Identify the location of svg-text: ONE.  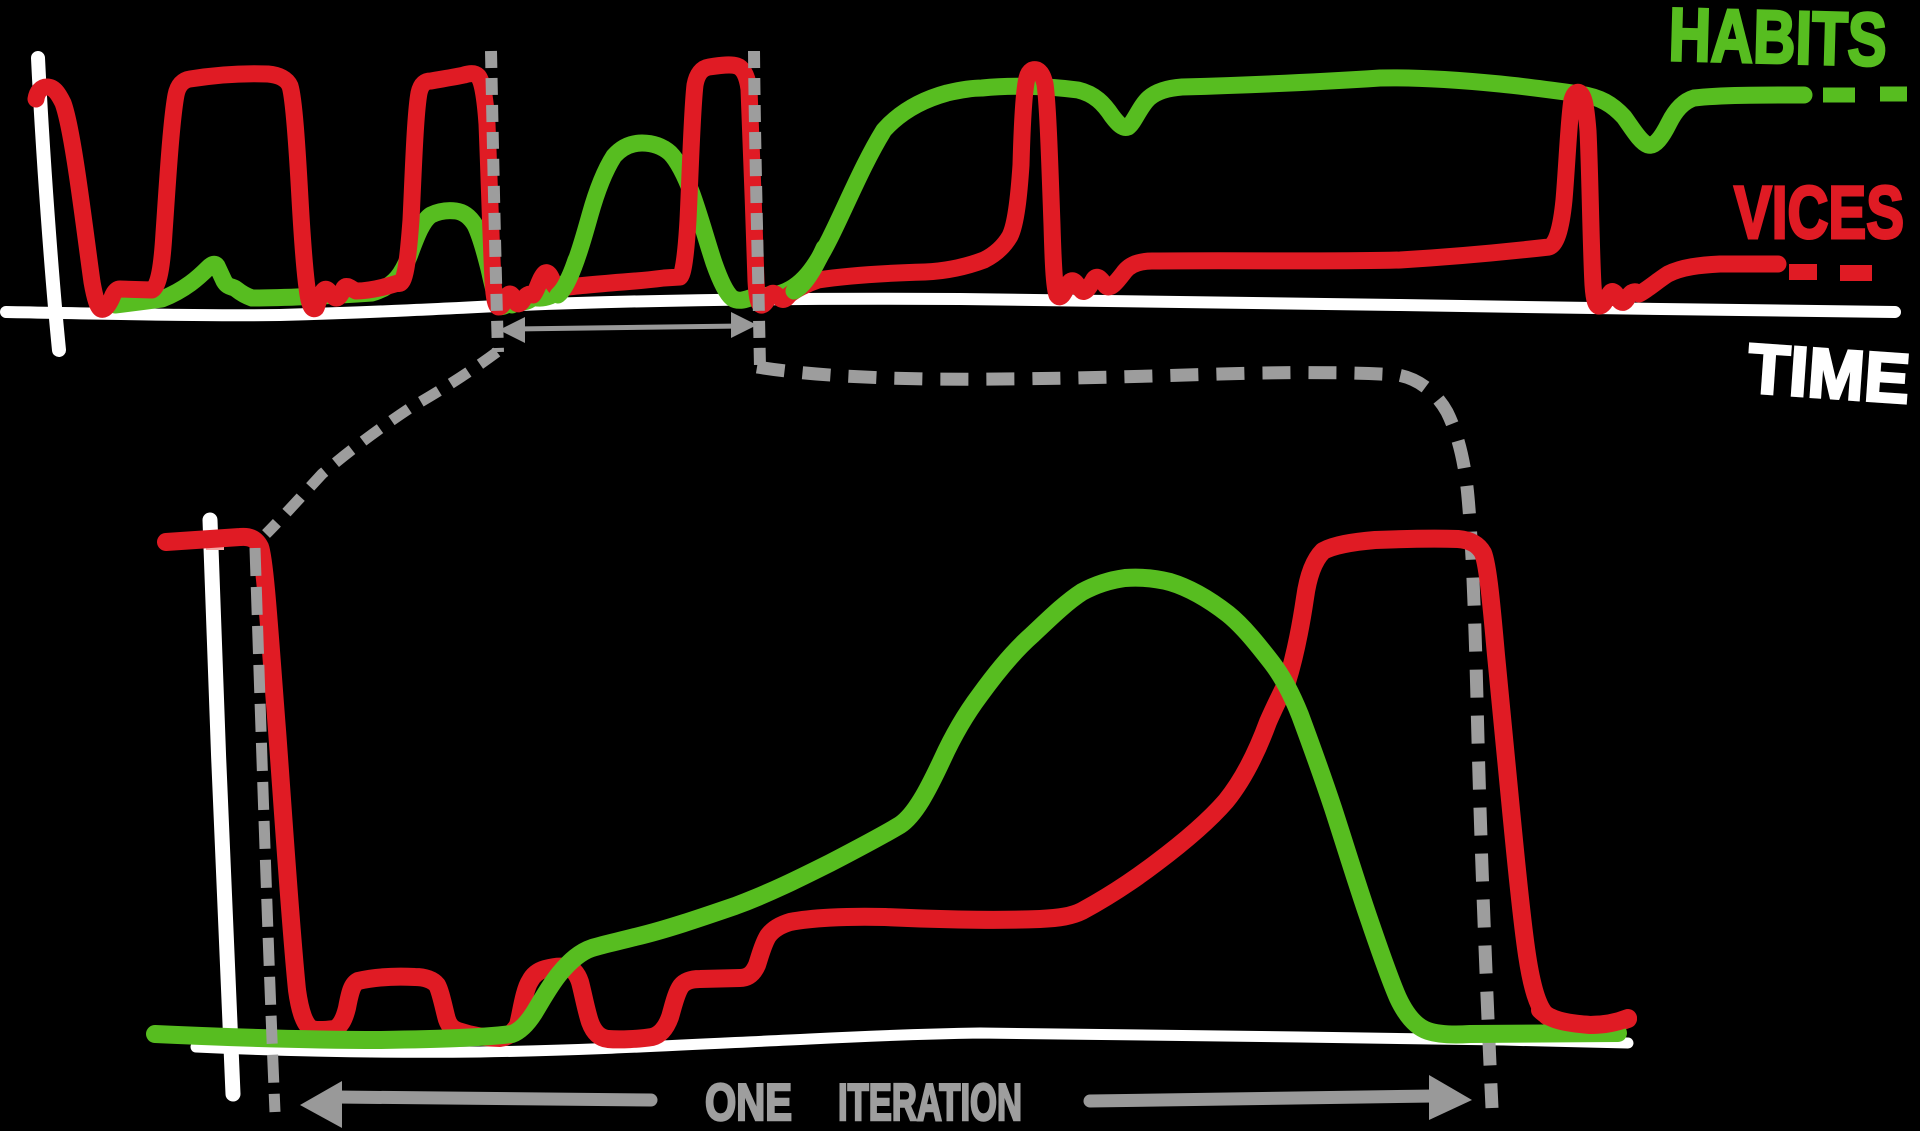
(748, 1102).